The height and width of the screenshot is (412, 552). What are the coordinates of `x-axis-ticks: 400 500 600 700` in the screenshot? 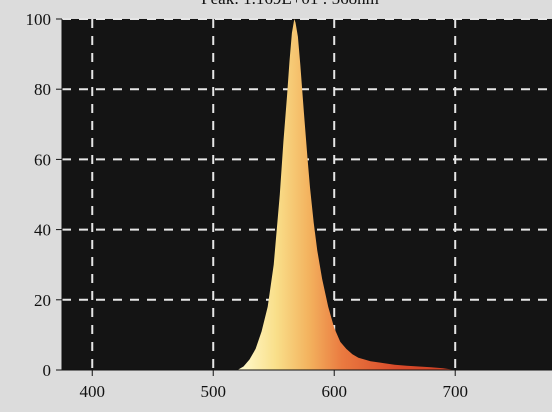 It's located at (273, 385).